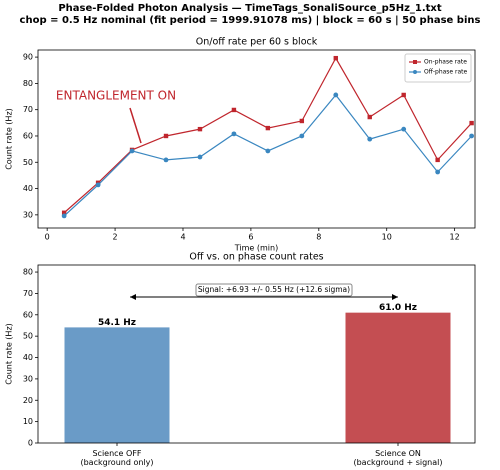 The width and height of the screenshot is (500, 470). I want to click on y-tick-label: 10, so click(28, 421).